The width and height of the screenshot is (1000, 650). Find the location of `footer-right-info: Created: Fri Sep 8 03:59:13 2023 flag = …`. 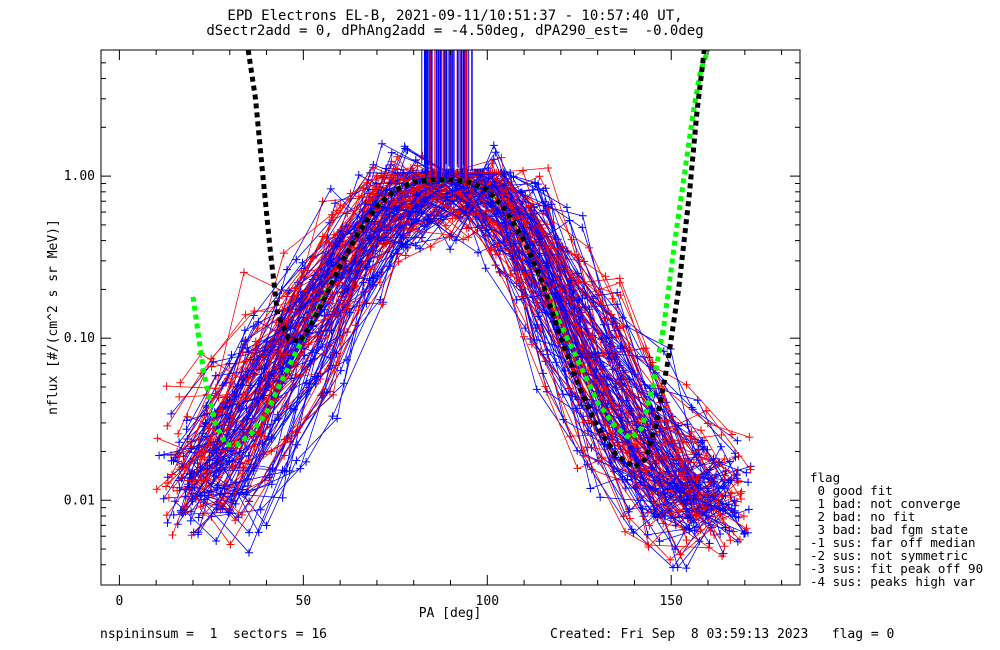

footer-right-info: Created: Fri Sep 8 03:59:13 2023 flag = … is located at coordinates (722, 634).